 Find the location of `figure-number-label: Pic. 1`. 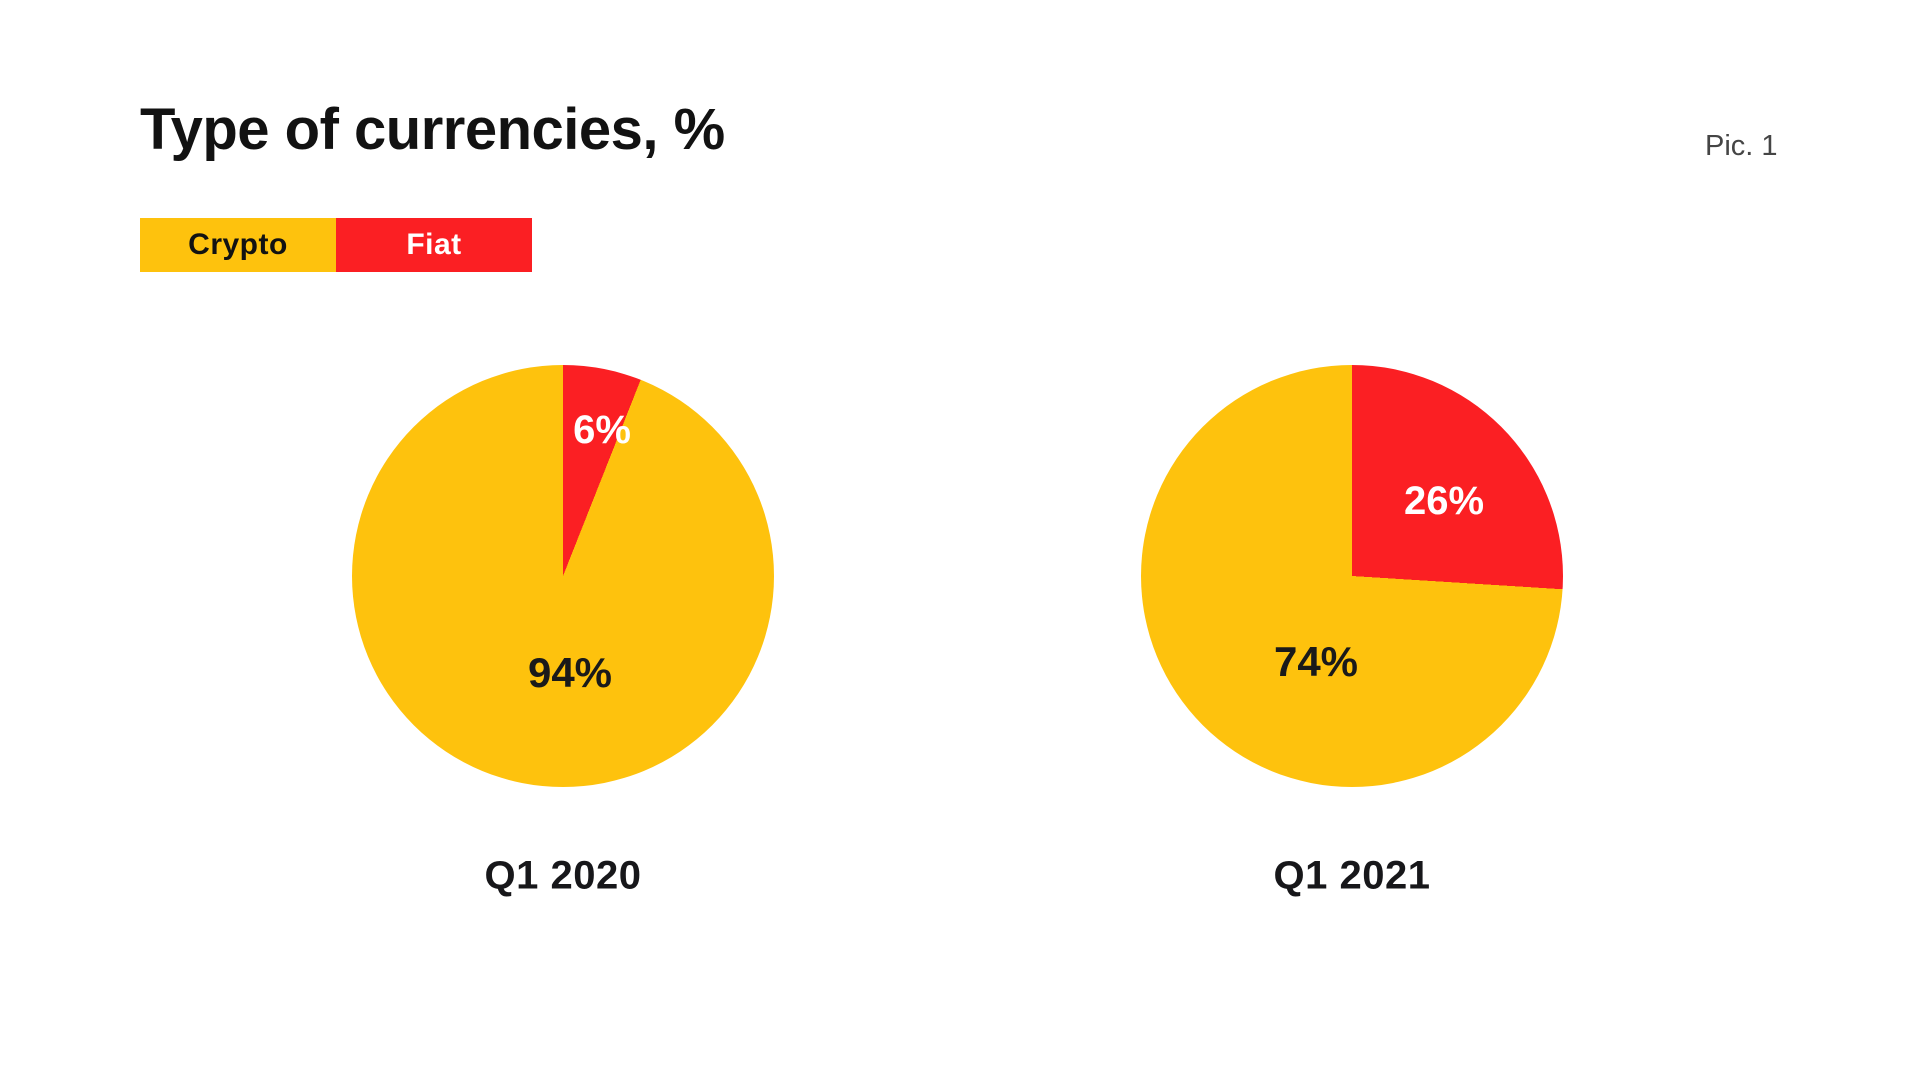

figure-number-label: Pic. 1 is located at coordinates (1741, 146).